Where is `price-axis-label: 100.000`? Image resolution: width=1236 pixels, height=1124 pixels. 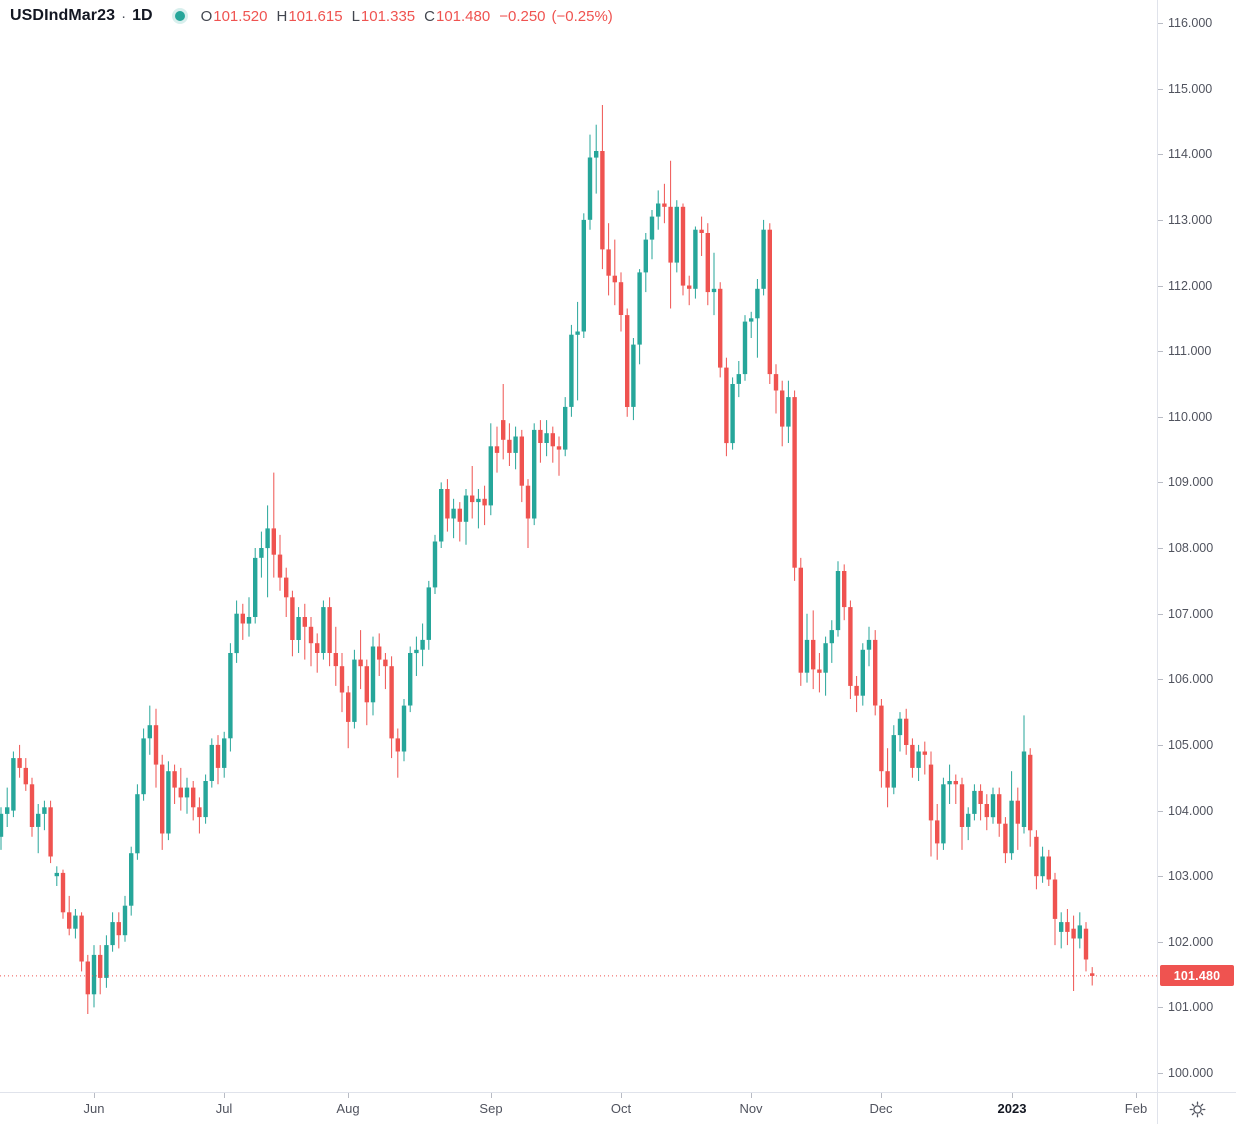 price-axis-label: 100.000 is located at coordinates (1191, 1073).